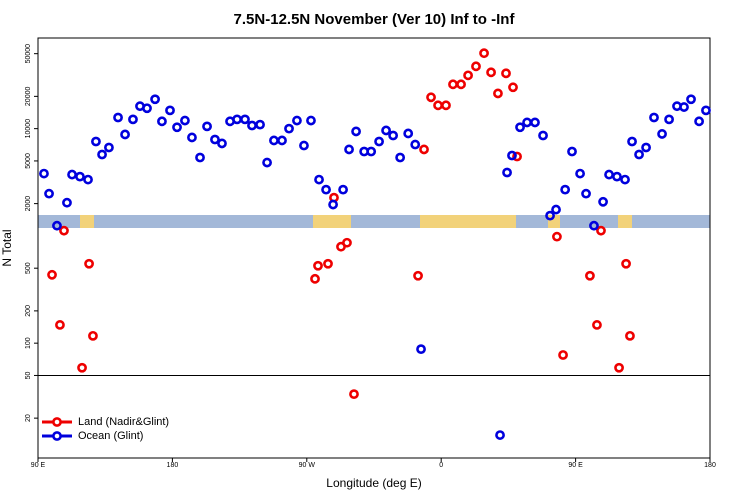  I want to click on land-mask-band, so click(374, 221).